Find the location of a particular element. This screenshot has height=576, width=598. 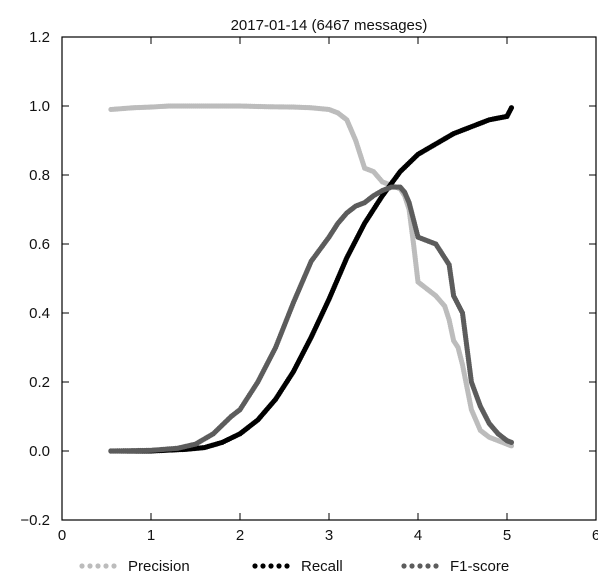

legend-item: Precision is located at coordinates (134, 566).